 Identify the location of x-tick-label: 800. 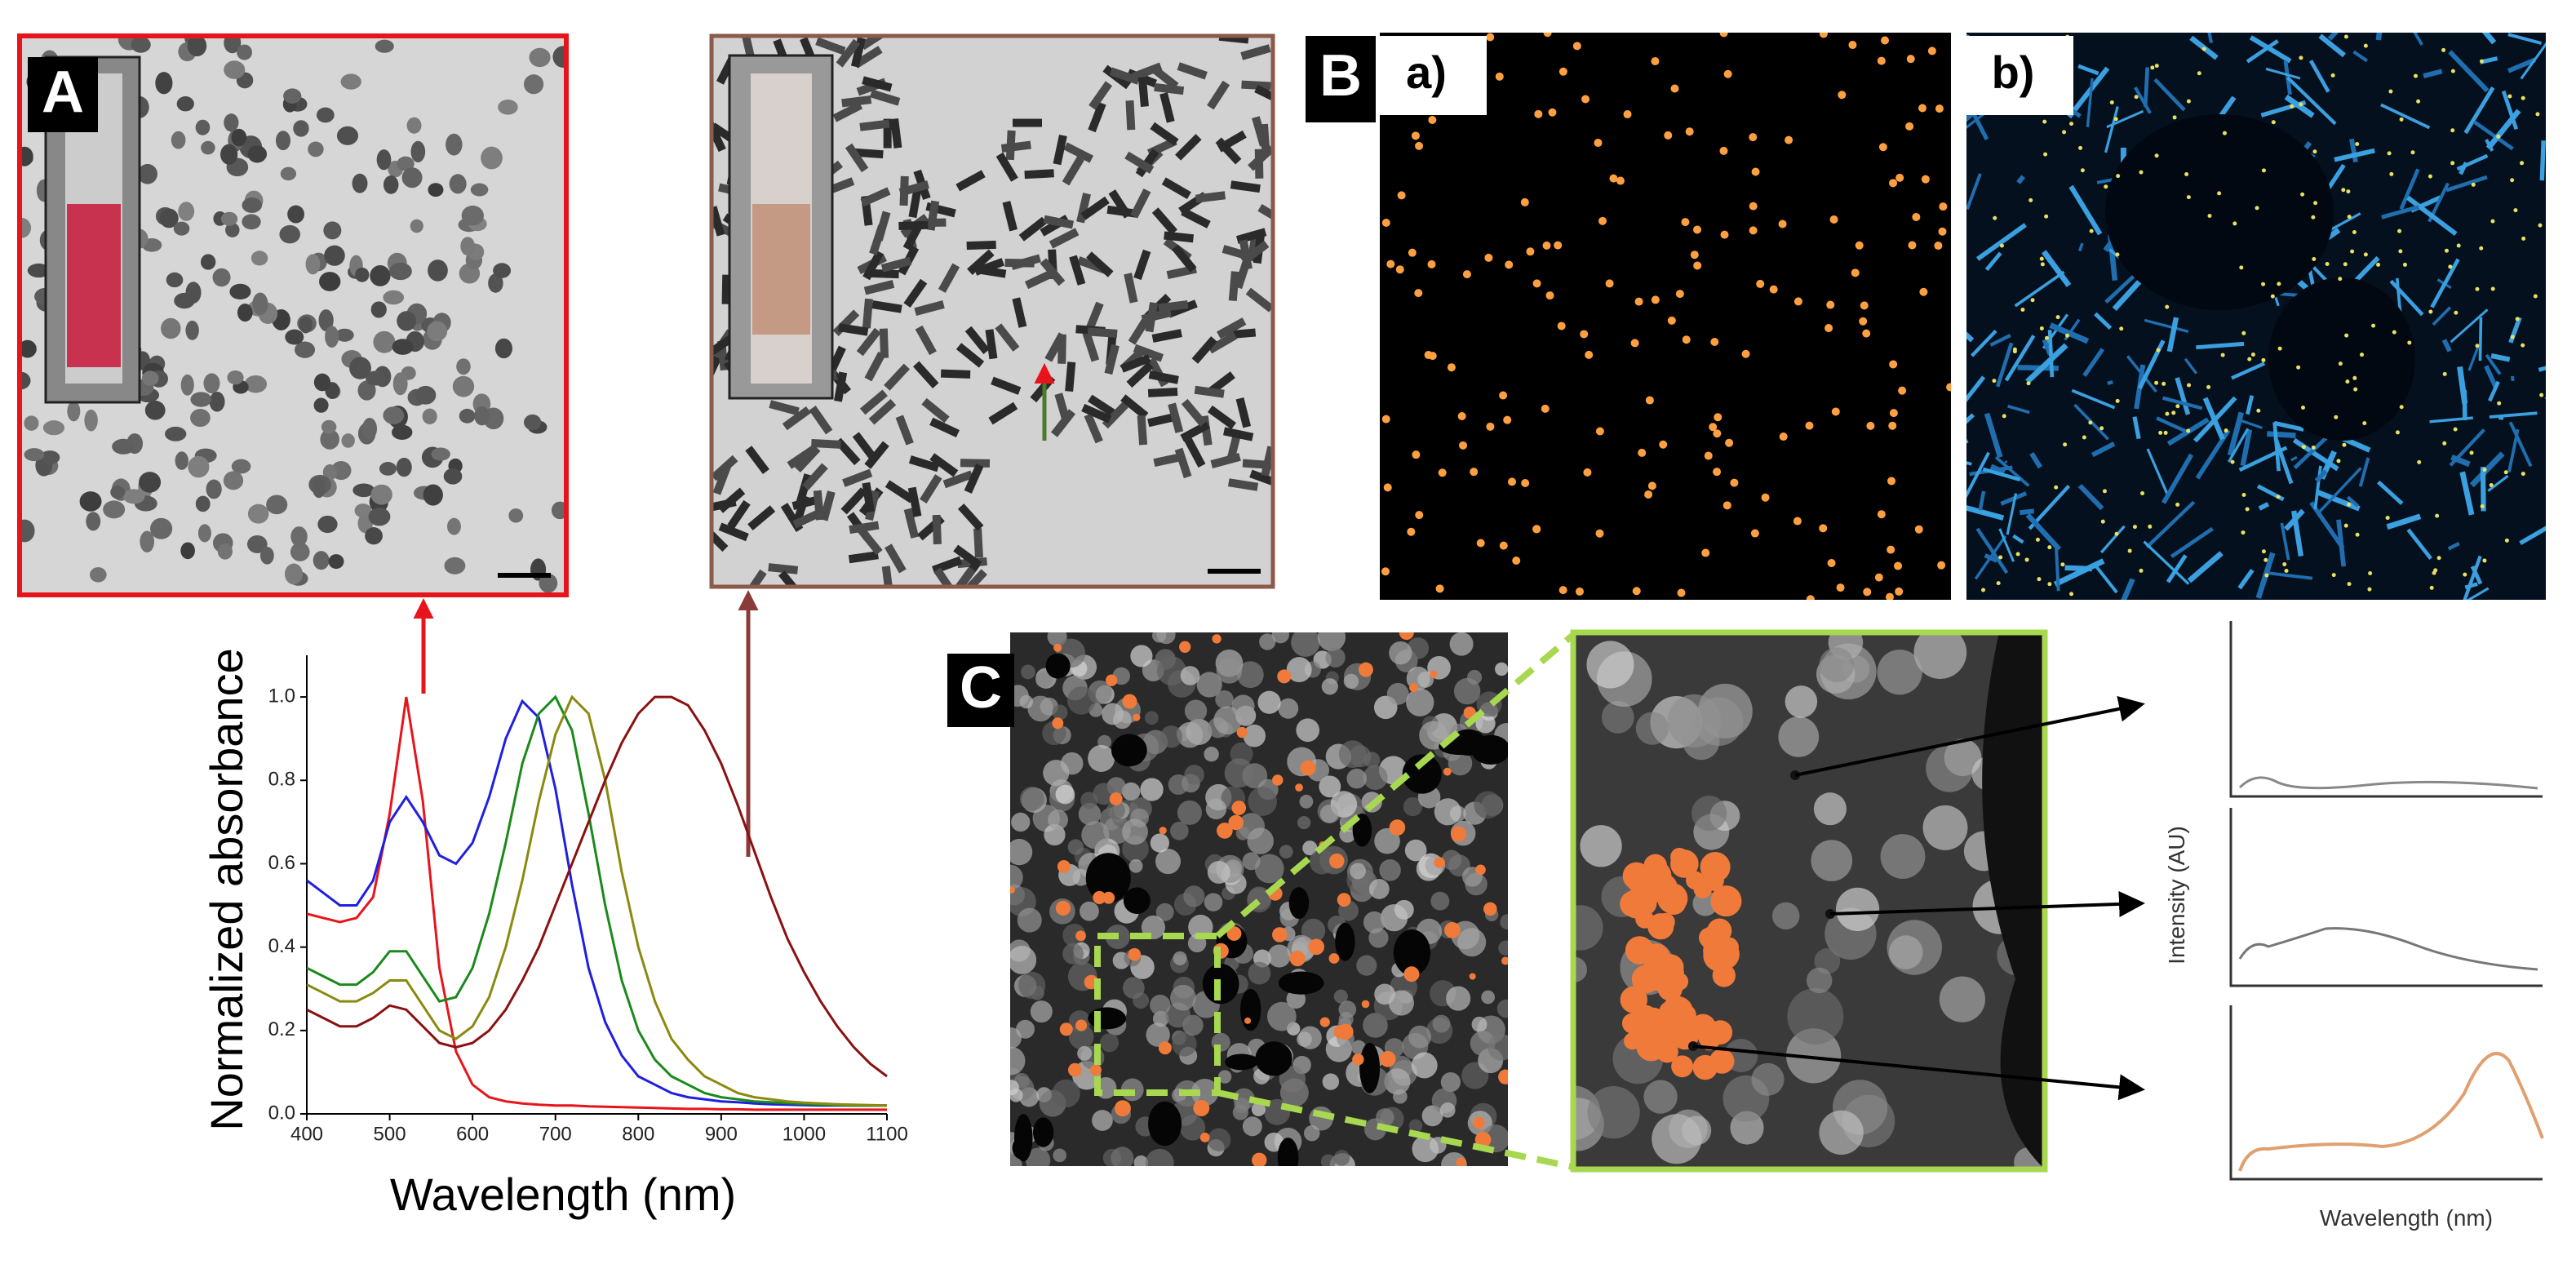
(638, 1134).